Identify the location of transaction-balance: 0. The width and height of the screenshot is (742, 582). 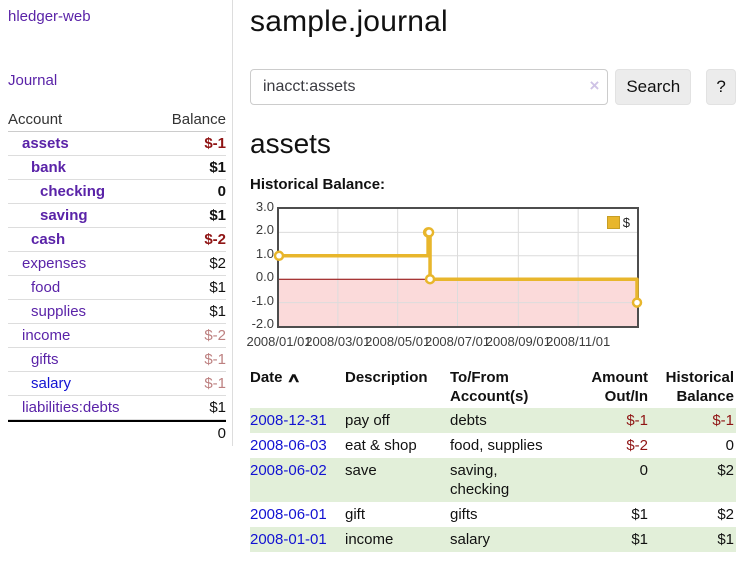
(729, 445).